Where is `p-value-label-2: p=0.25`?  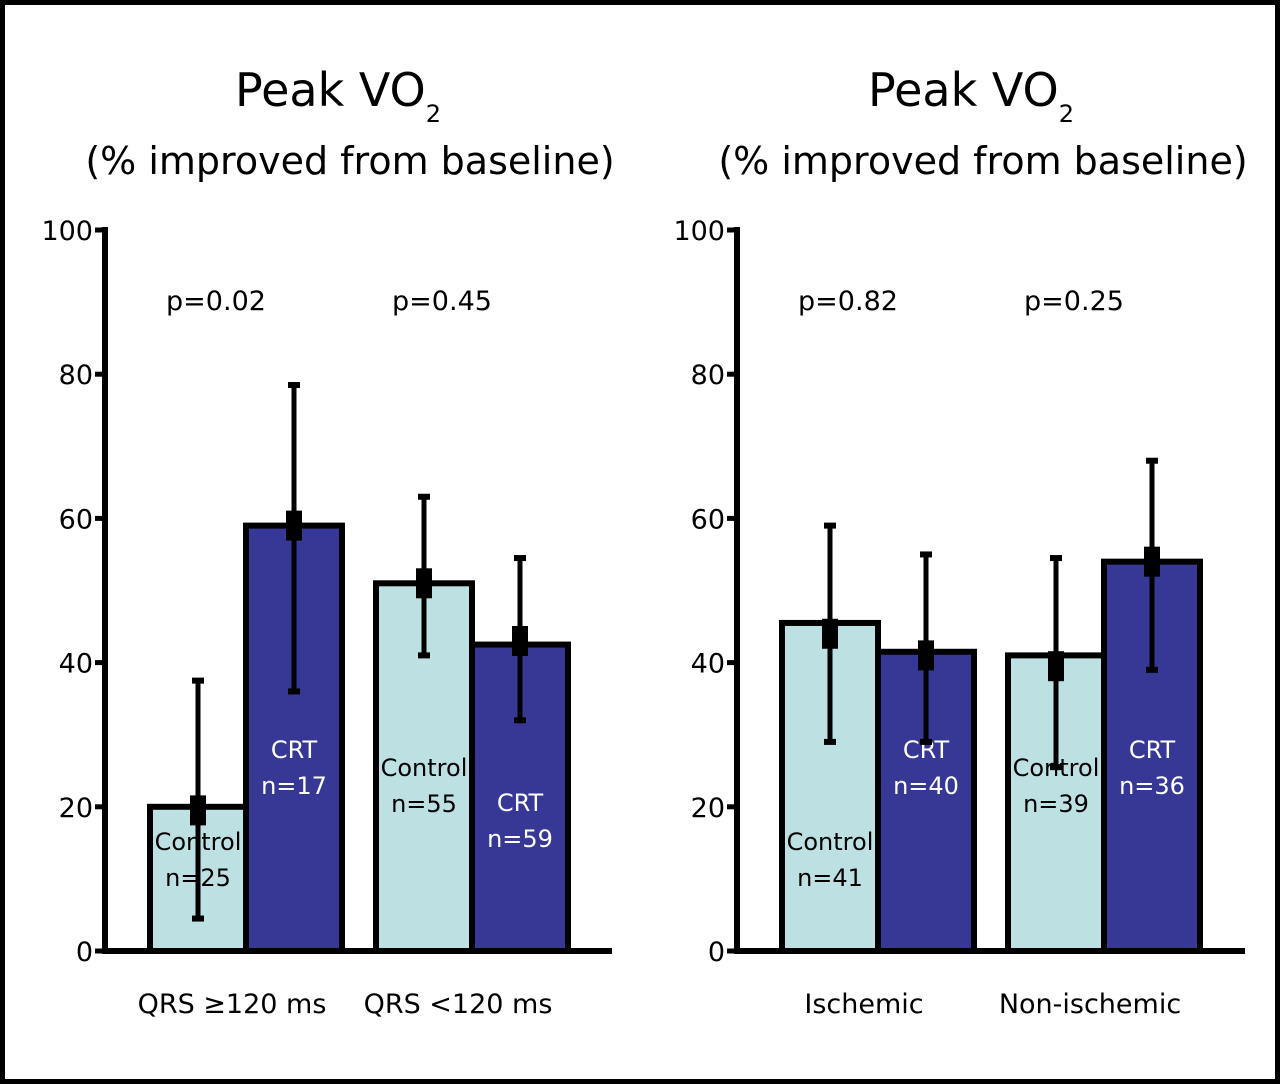
p-value-label-2: p=0.25 is located at coordinates (1074, 301).